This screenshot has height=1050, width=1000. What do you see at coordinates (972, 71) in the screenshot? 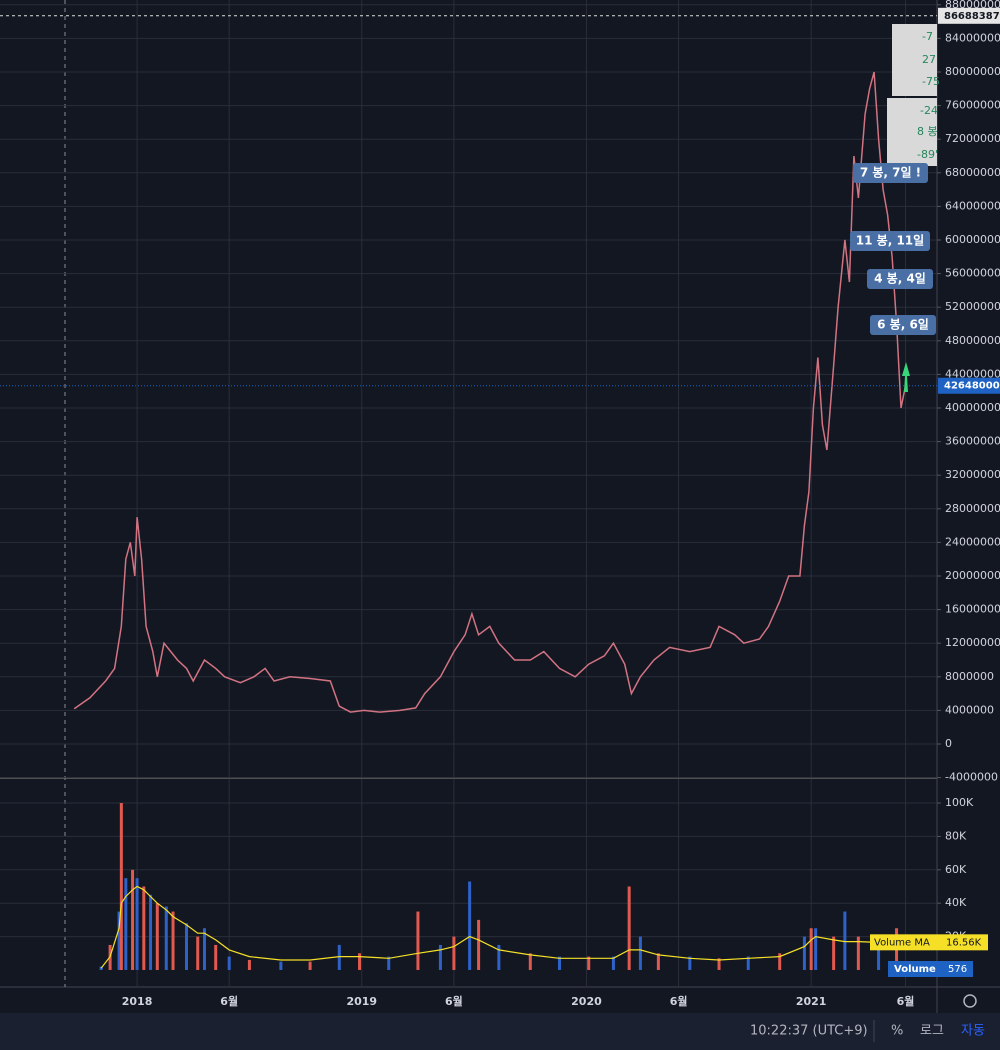
I see `y-tick-label: 80000000` at bounding box center [972, 71].